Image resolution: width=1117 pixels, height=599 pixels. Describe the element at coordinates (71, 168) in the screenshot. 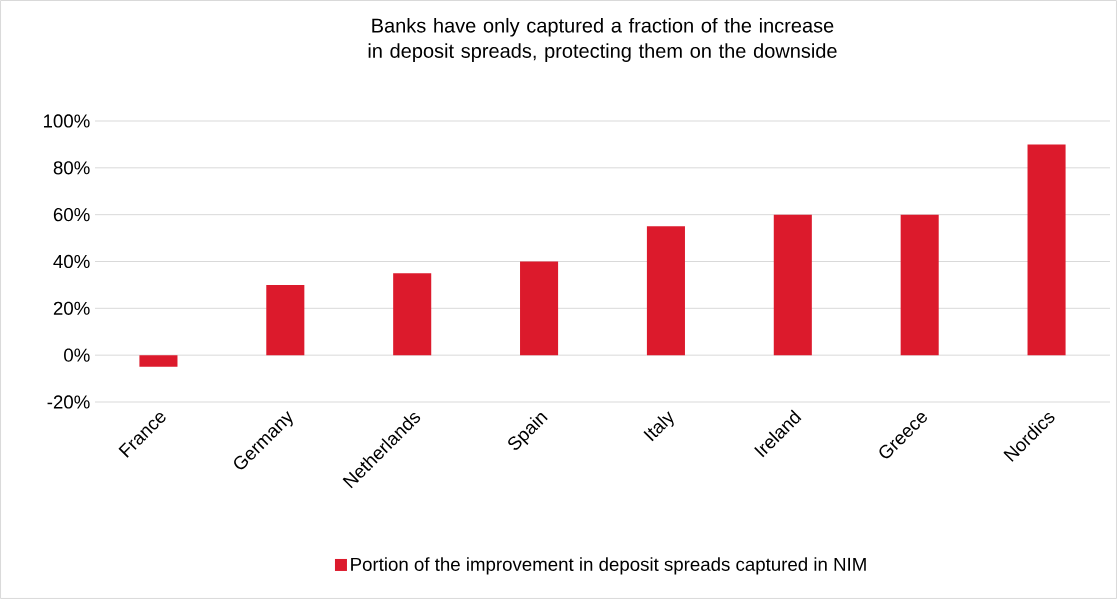

I see `y-tick-label: 80%` at that location.